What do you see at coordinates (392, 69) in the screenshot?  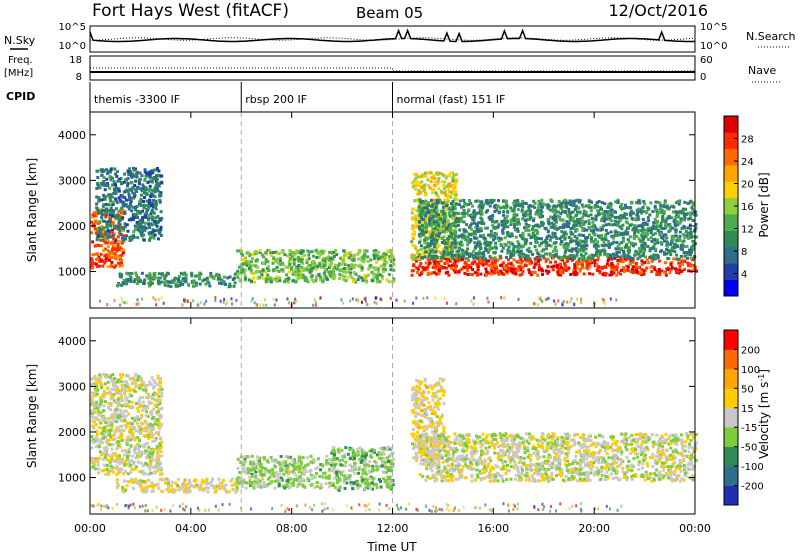 I see `freq-panel: Freq. [MHz] 18 8 60 0 Nave` at bounding box center [392, 69].